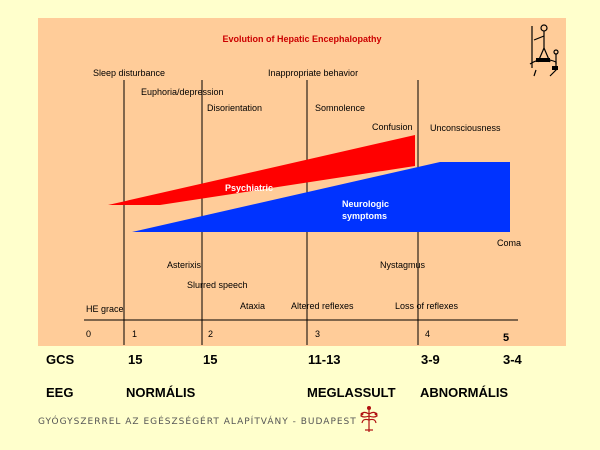  What do you see at coordinates (184, 265) in the screenshot?
I see `label-asterixis: Asterixis` at bounding box center [184, 265].